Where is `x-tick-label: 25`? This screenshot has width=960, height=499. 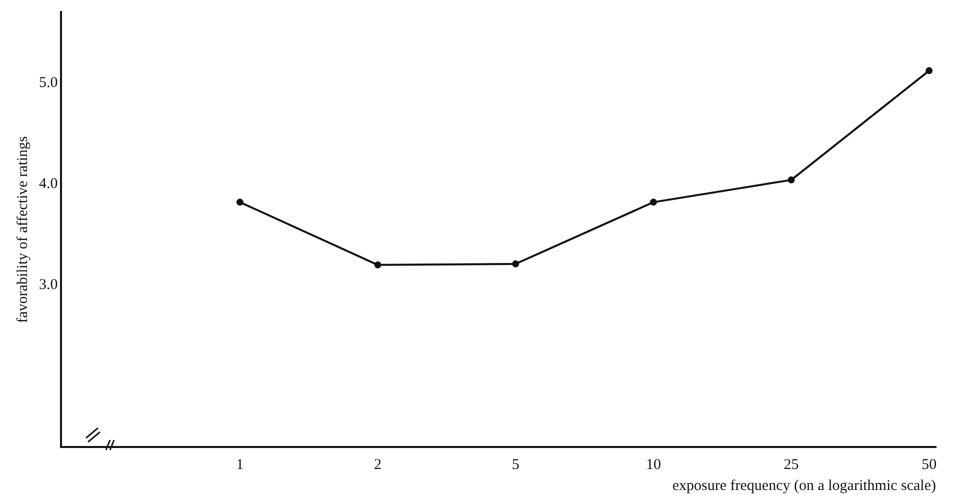 x-tick-label: 25 is located at coordinates (791, 464).